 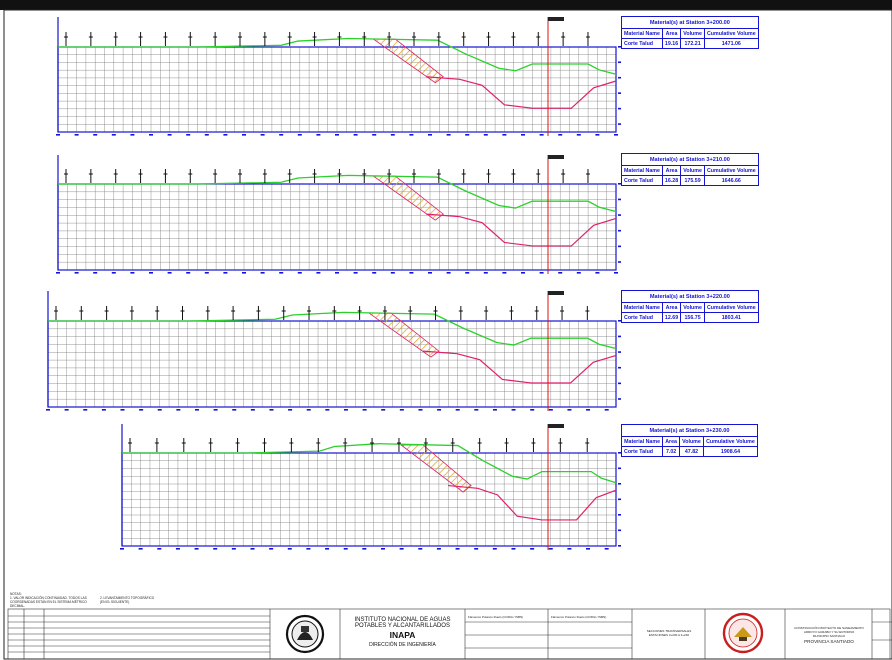 I want to click on area-value: 7.02, so click(x=671, y=451).